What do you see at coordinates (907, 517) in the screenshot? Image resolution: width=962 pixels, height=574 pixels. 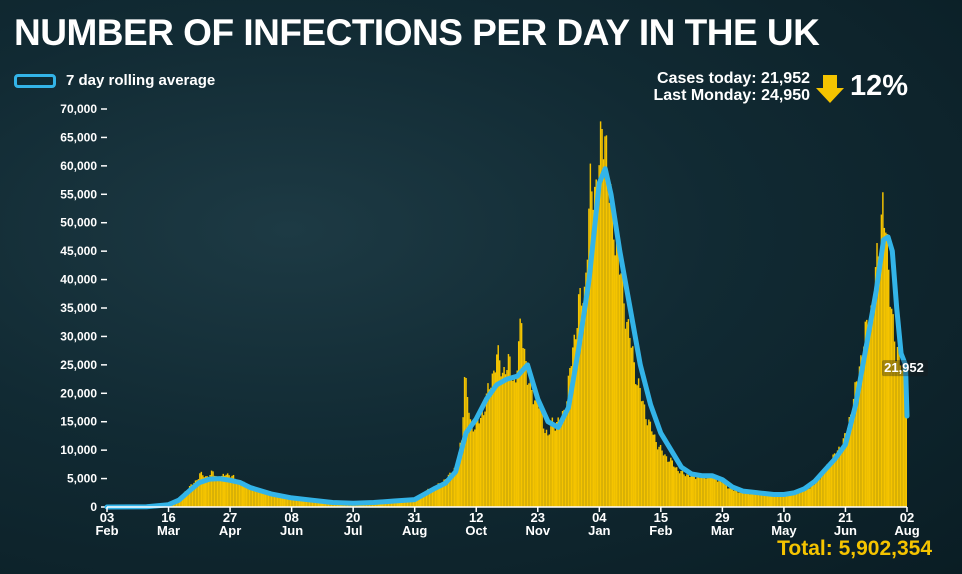 I see `x-tick-day: 02` at bounding box center [907, 517].